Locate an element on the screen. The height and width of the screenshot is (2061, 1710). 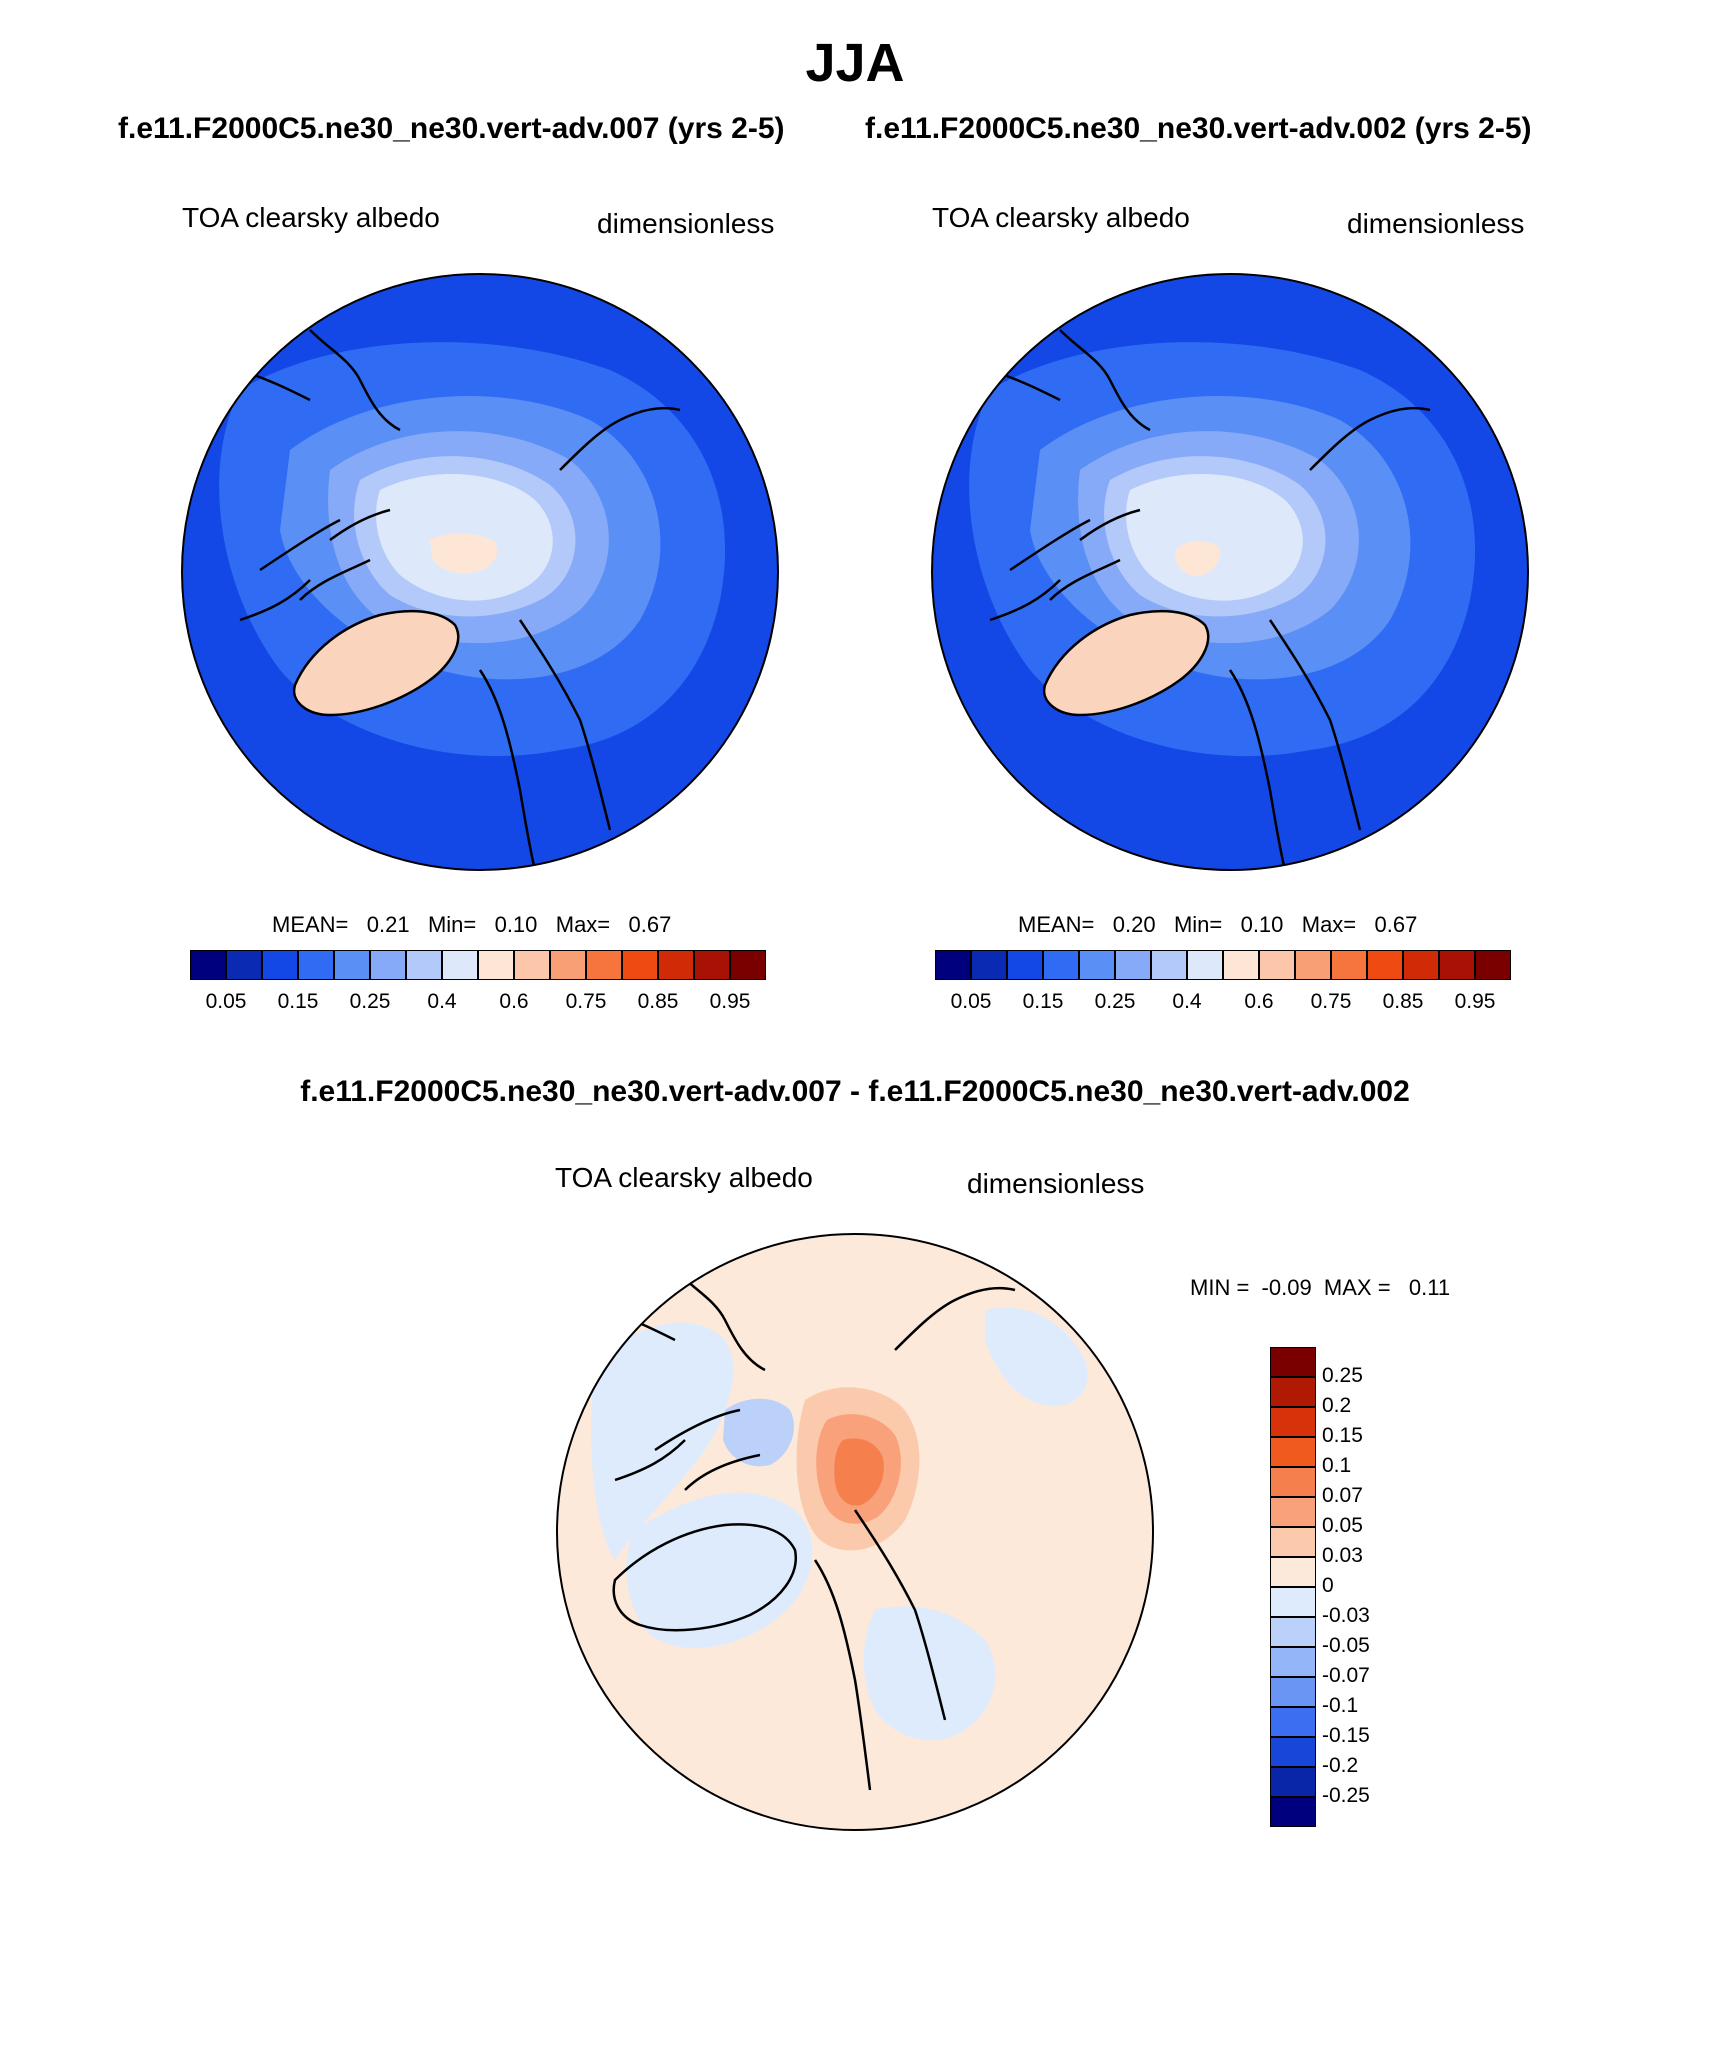
diff-fill-neg-0.01-b is located at coordinates (719, 1570).